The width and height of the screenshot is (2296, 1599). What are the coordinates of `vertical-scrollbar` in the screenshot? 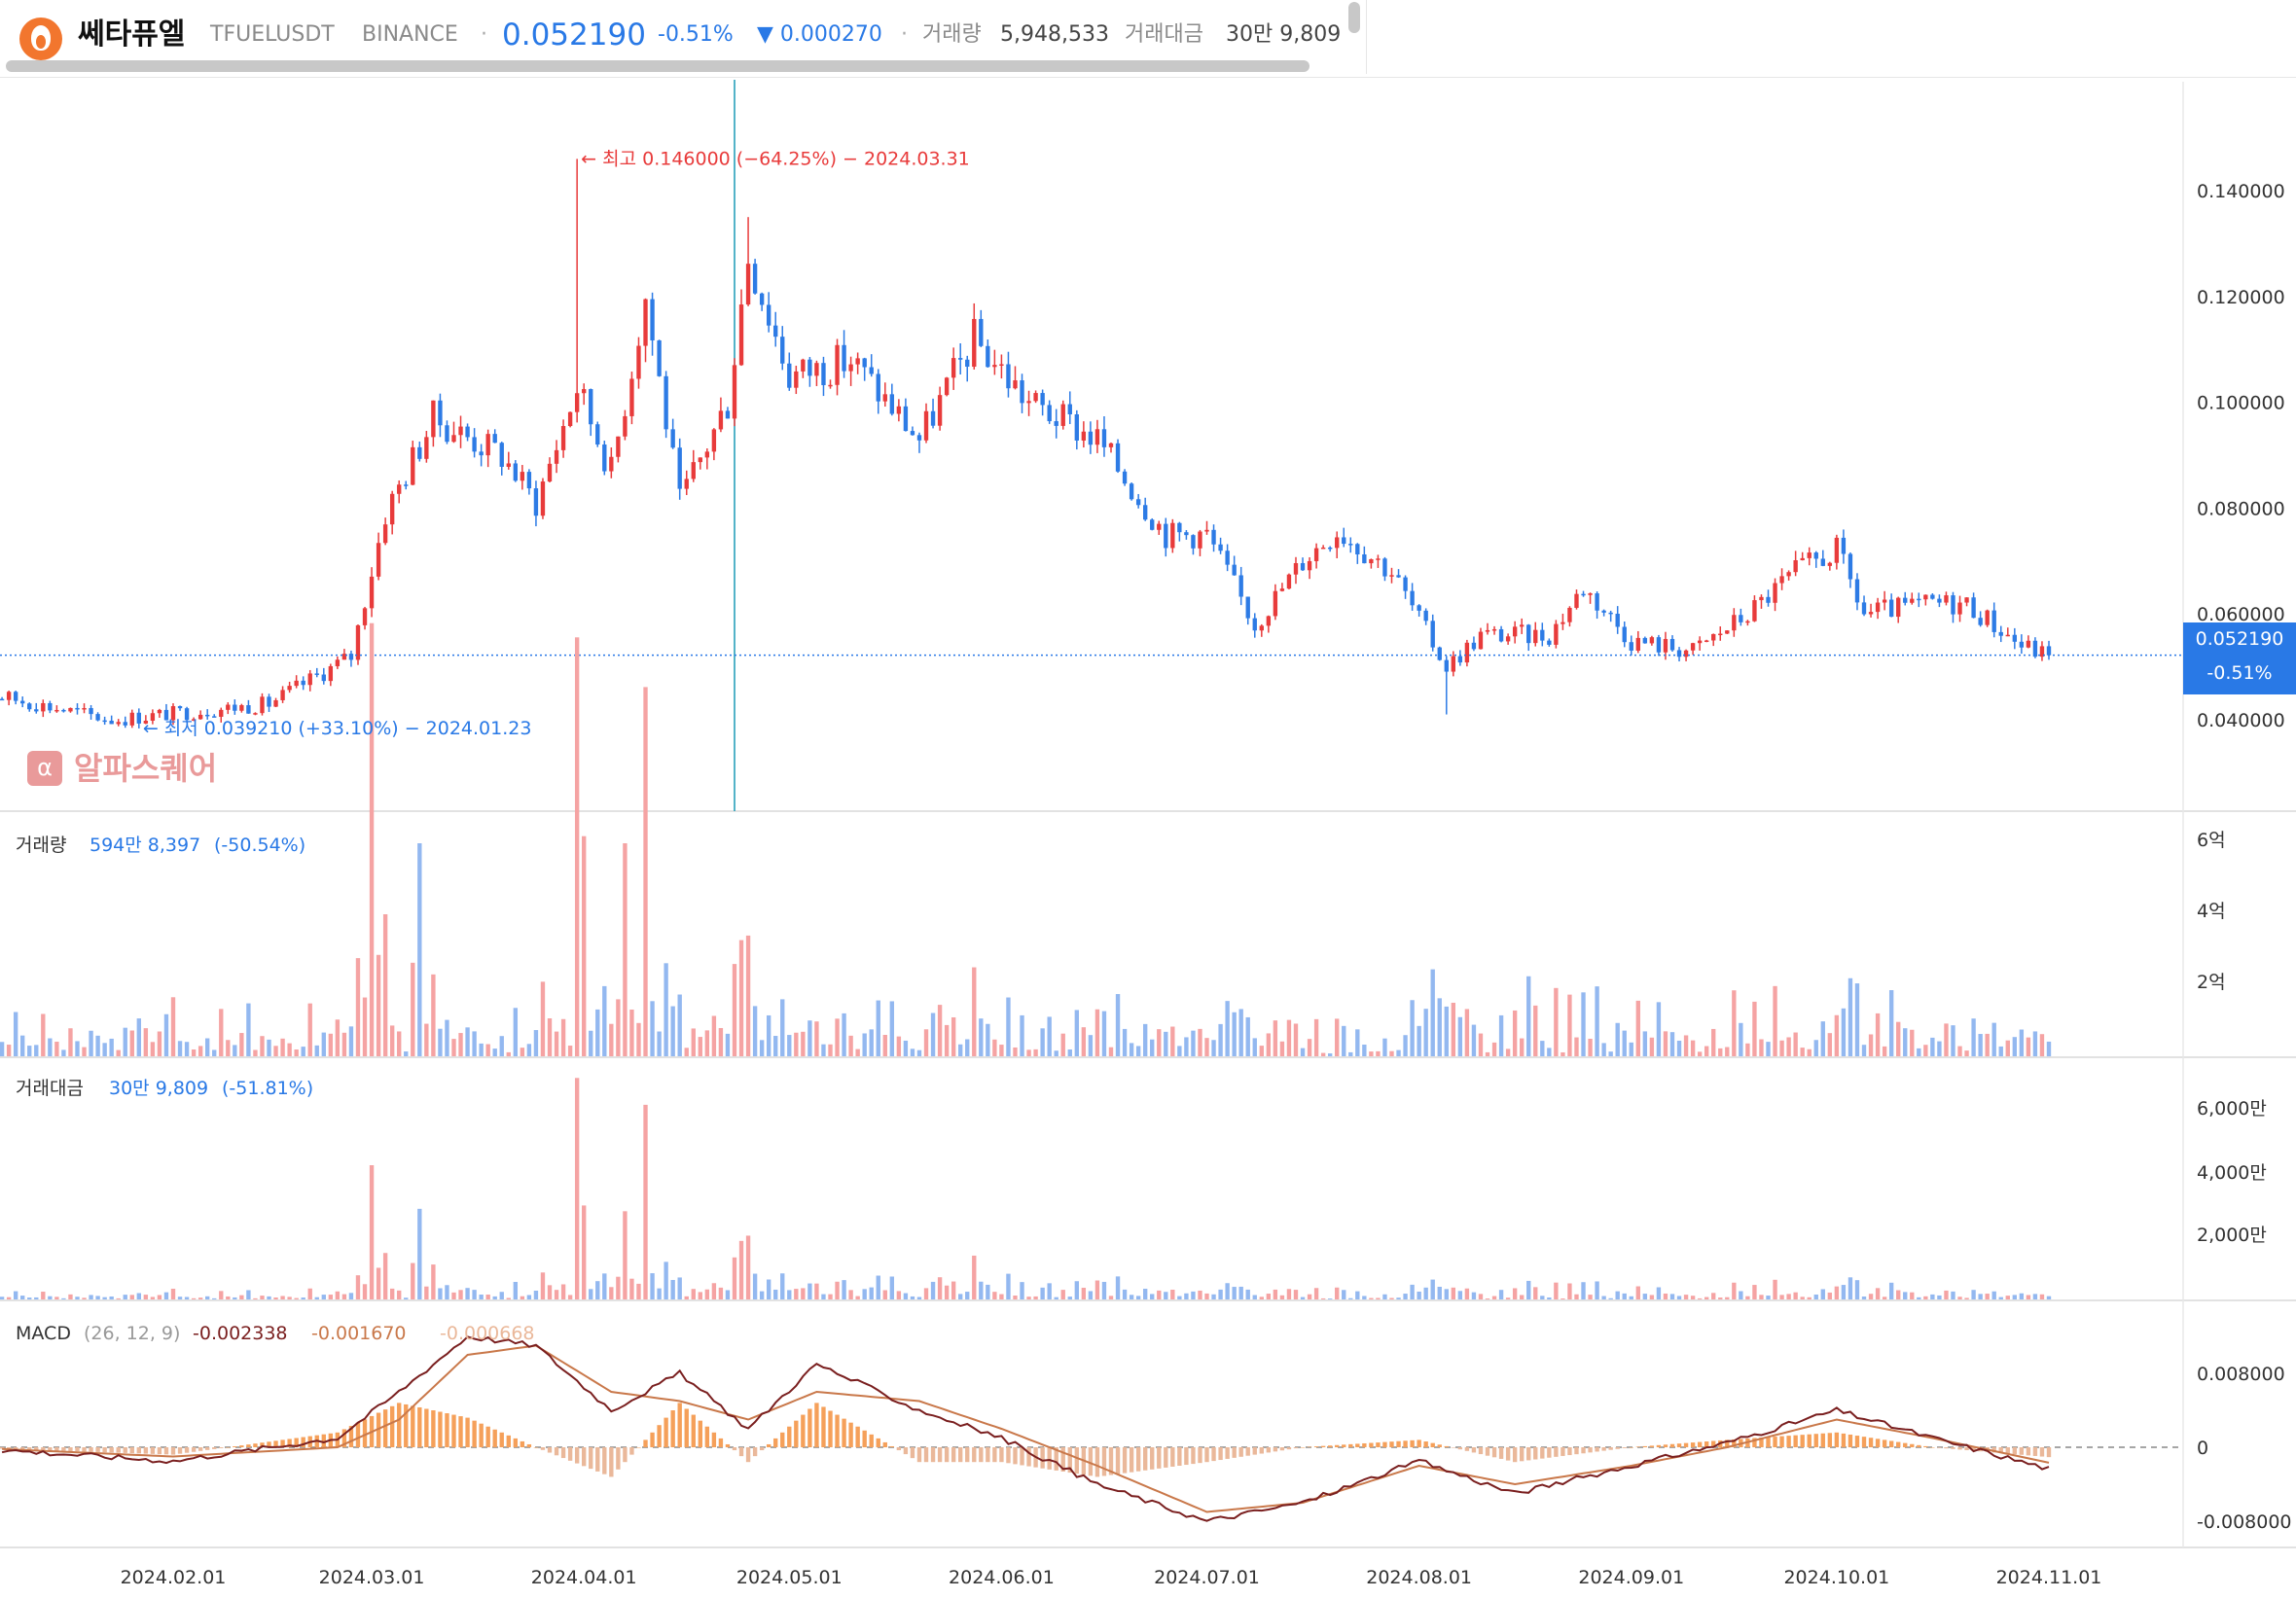 It's located at (1354, 17).